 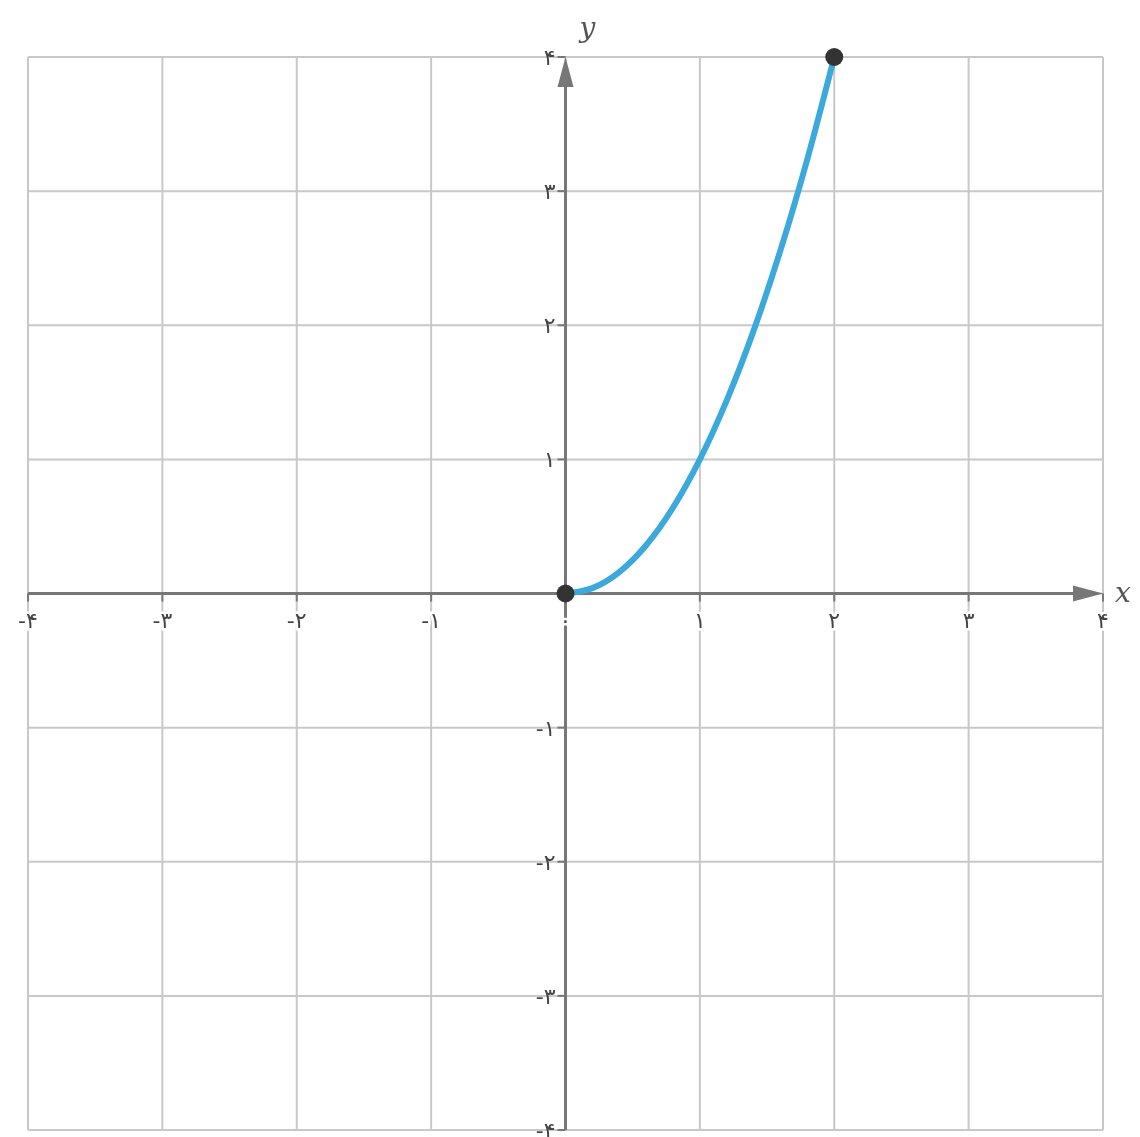 I want to click on x-tick-label: ۱, so click(x=699, y=620).